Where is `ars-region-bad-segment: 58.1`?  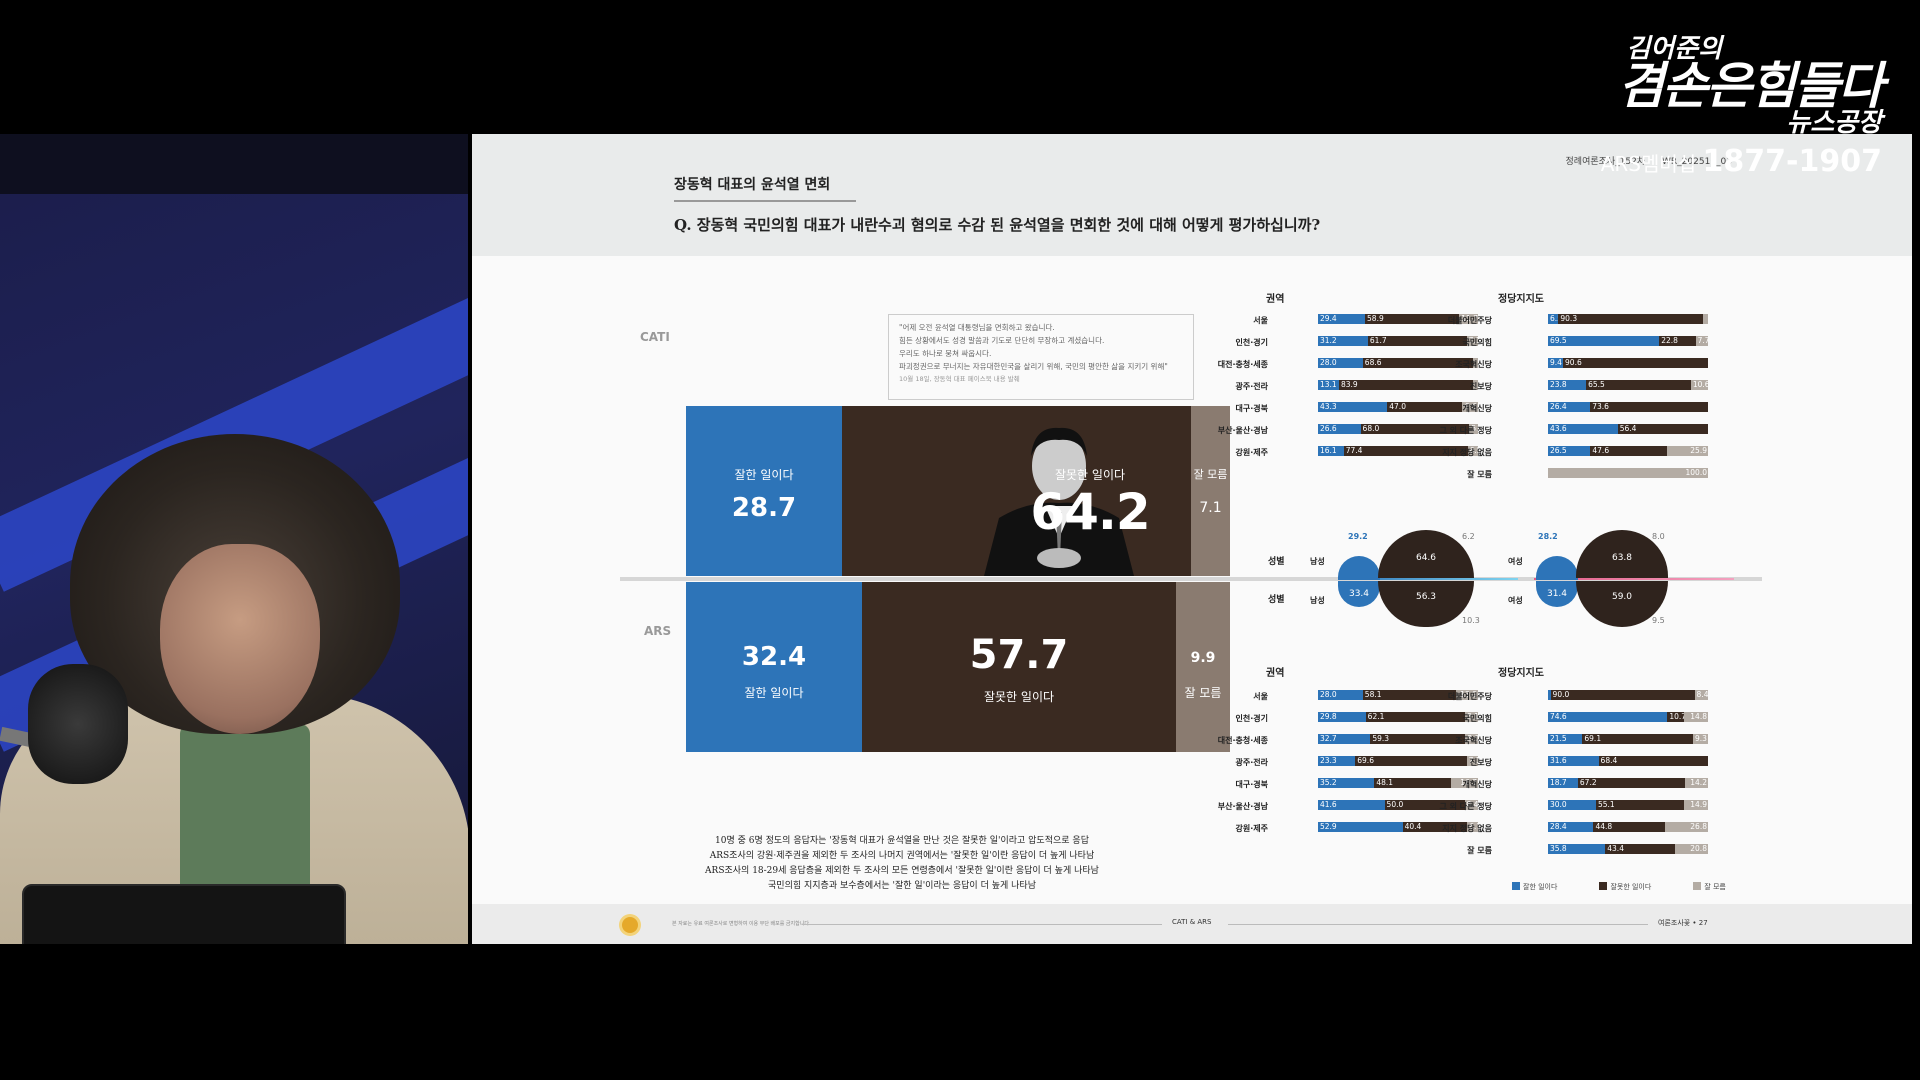
ars-region-bad-segment: 58.1 is located at coordinates (1409, 695).